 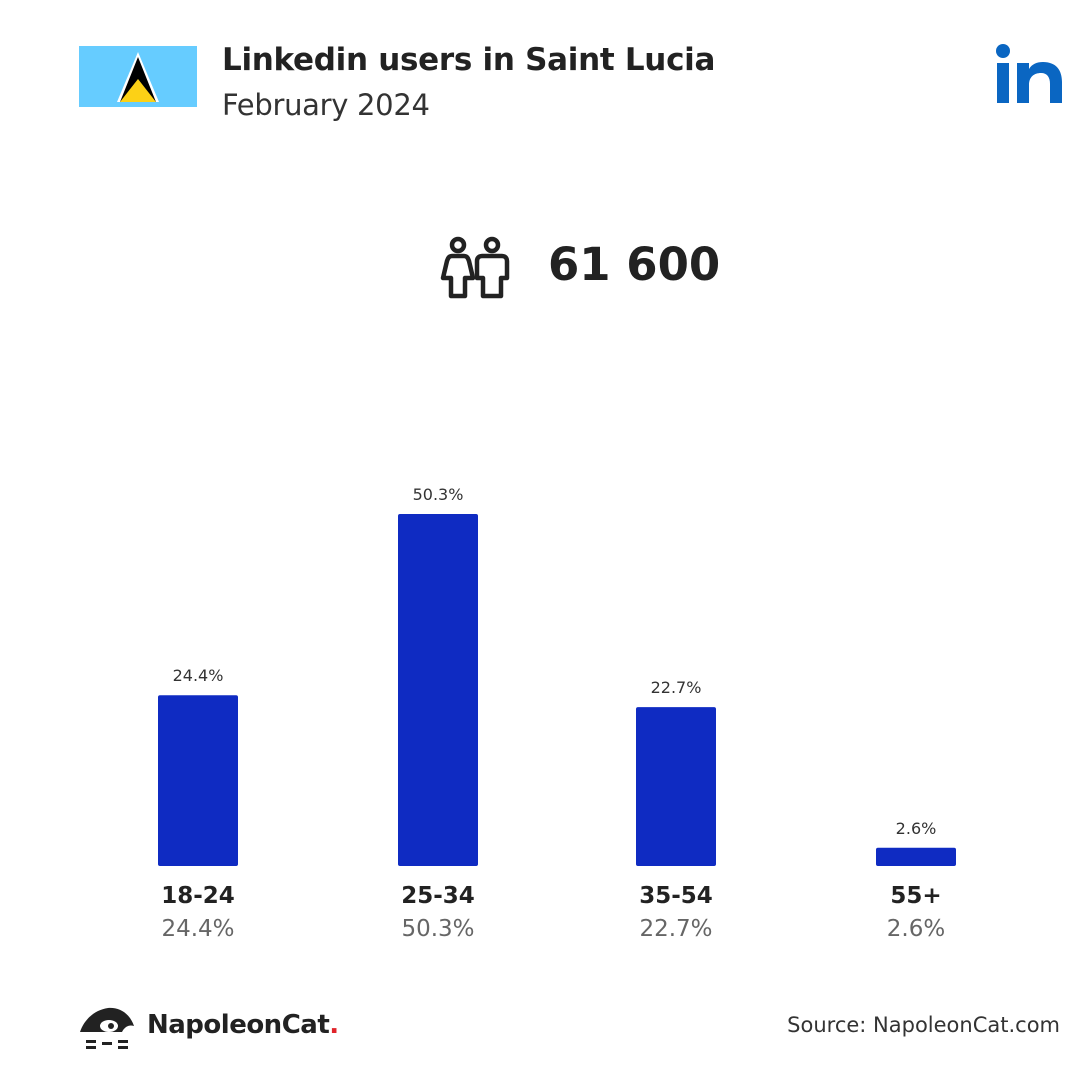 What do you see at coordinates (438, 896) in the screenshot?
I see `category-label: 25-34` at bounding box center [438, 896].